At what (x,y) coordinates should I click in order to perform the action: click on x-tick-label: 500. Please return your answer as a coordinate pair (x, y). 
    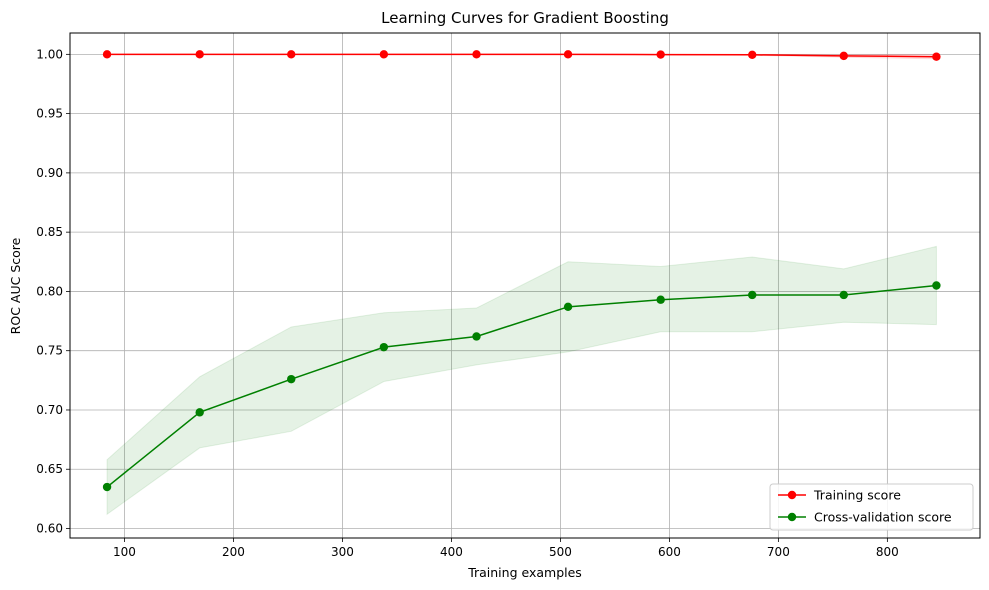
    Looking at the image, I should click on (560, 552).